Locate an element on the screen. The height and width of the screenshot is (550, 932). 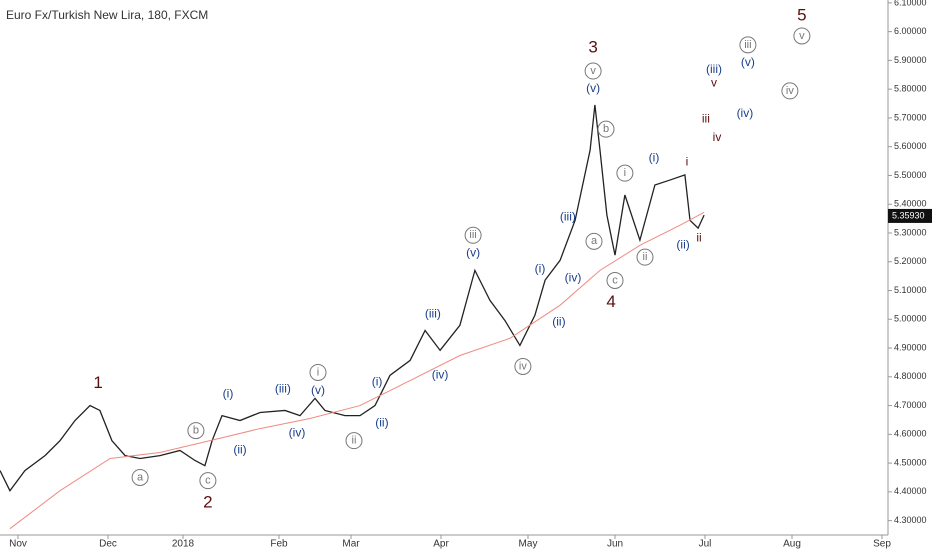
y-tick-label: 4.80000 is located at coordinates (910, 376).